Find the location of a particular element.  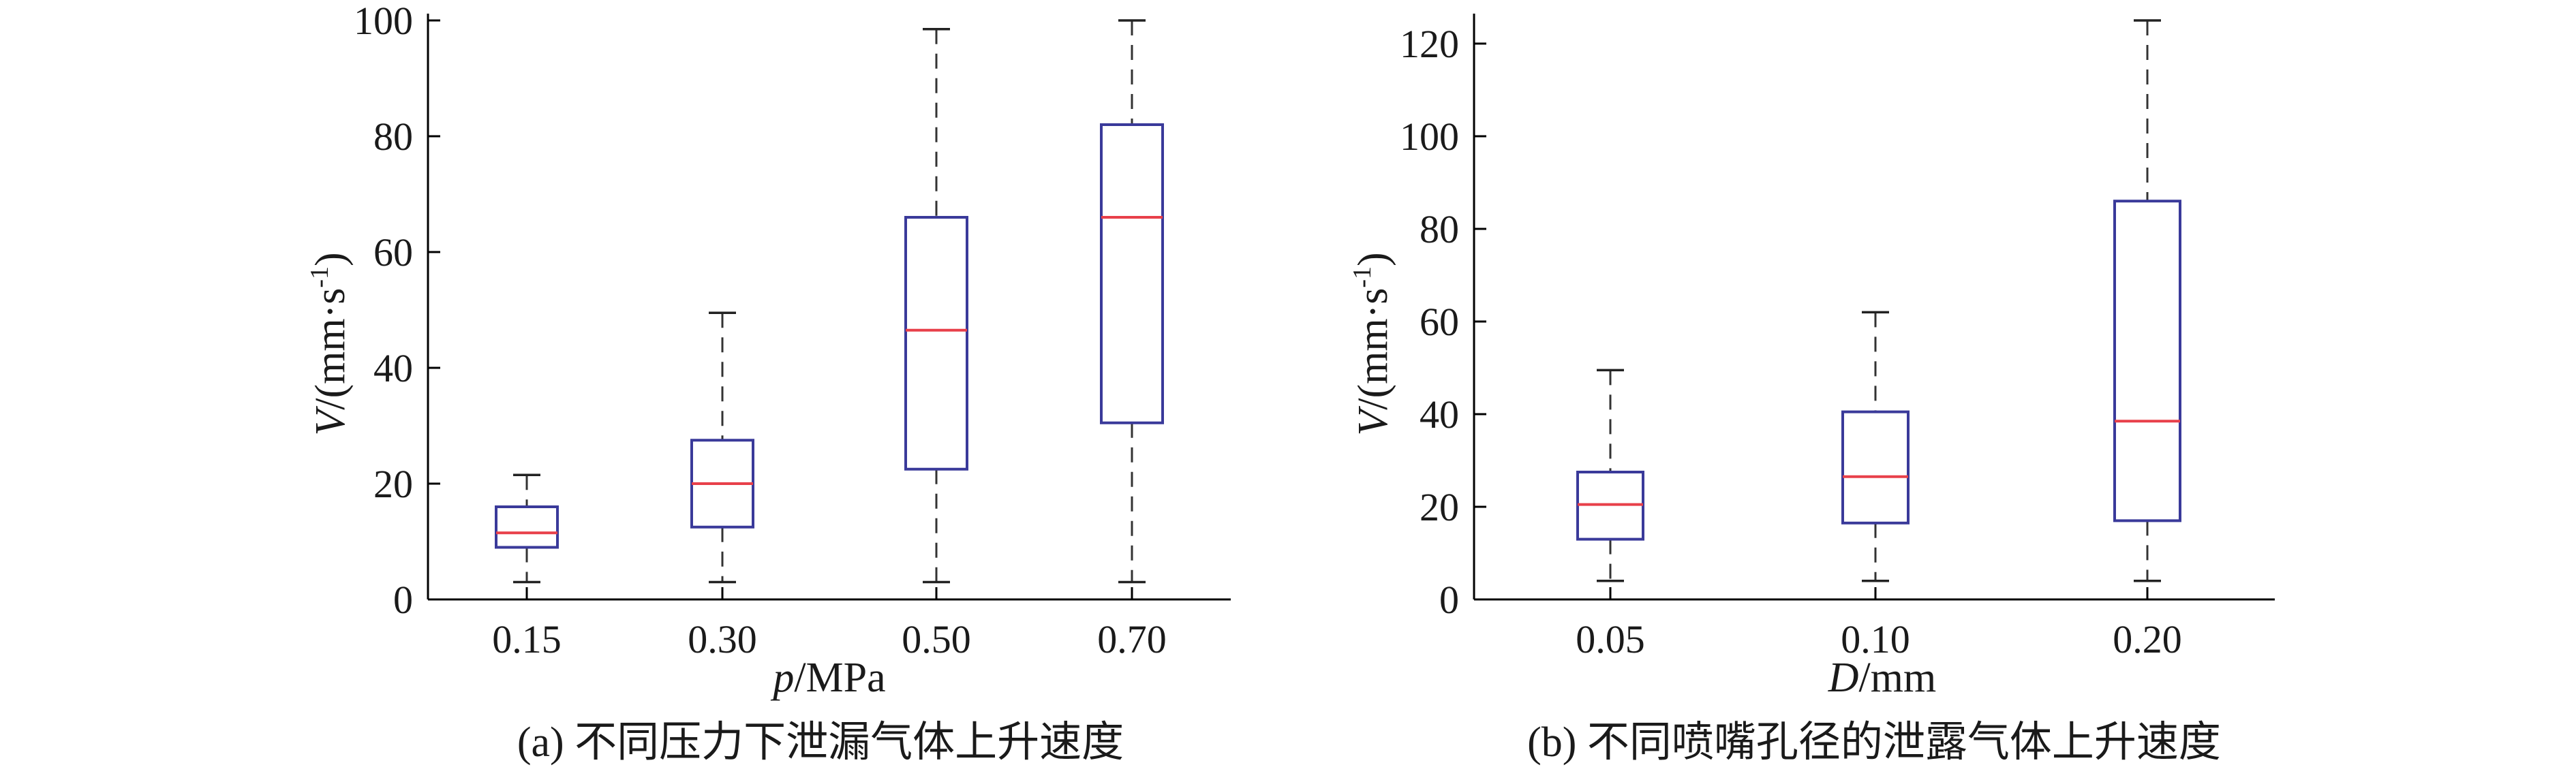

panel-b-x-tick-label: 0.10 is located at coordinates (1875, 639).